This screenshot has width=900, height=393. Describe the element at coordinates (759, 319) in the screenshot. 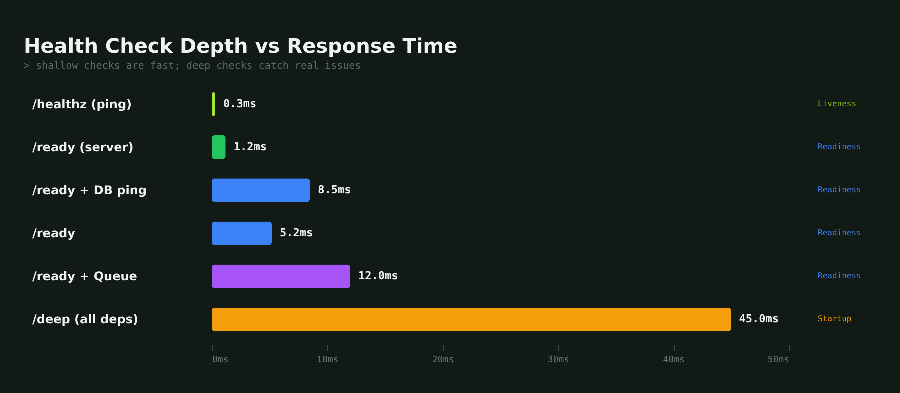

I see `data-label: 45.0ms` at that location.